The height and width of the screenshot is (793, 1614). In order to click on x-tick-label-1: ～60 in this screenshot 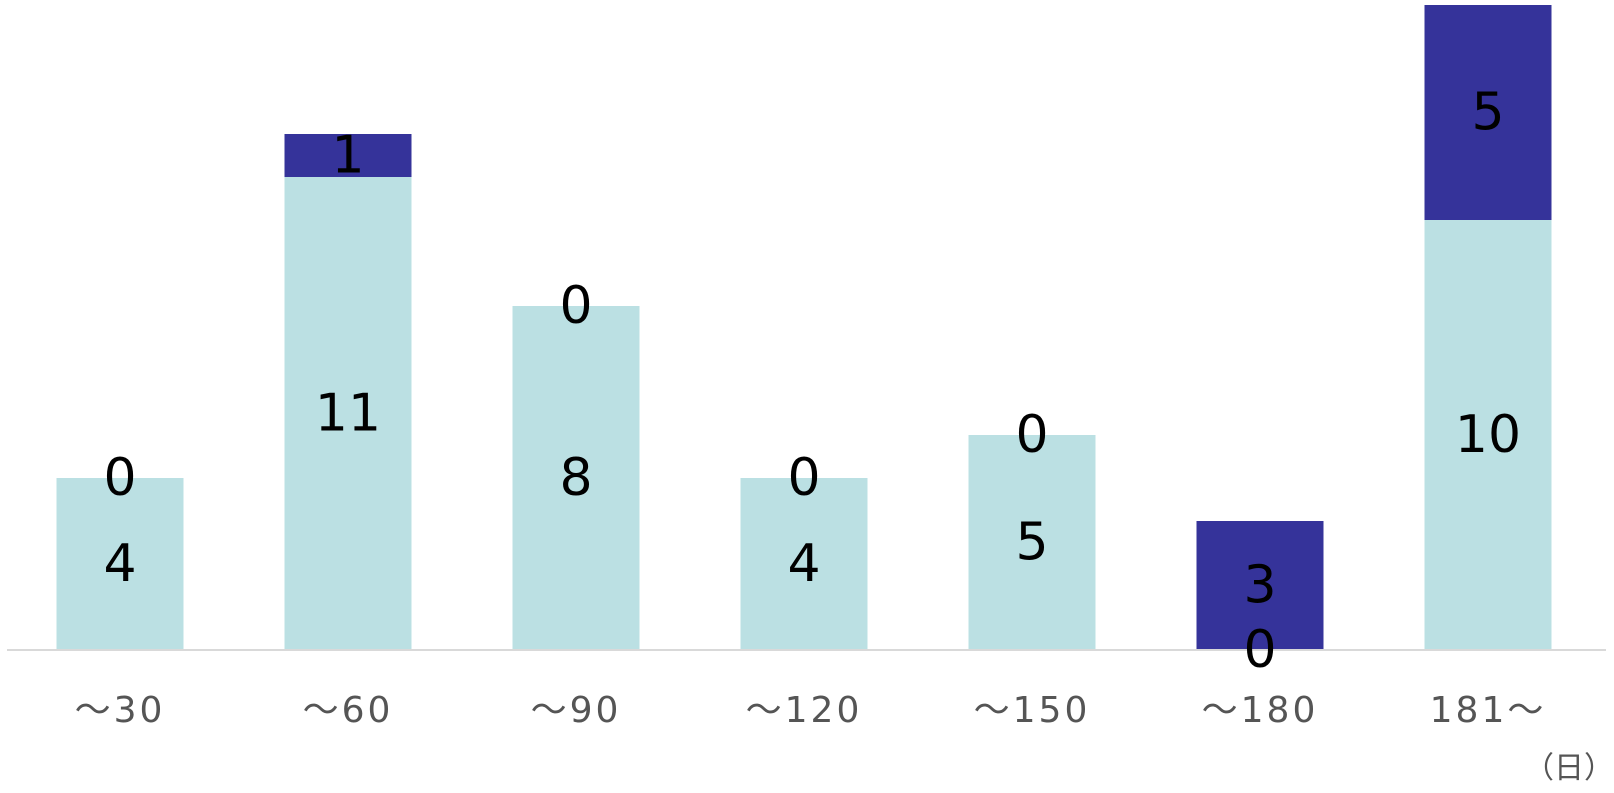, I will do `click(348, 710)`.